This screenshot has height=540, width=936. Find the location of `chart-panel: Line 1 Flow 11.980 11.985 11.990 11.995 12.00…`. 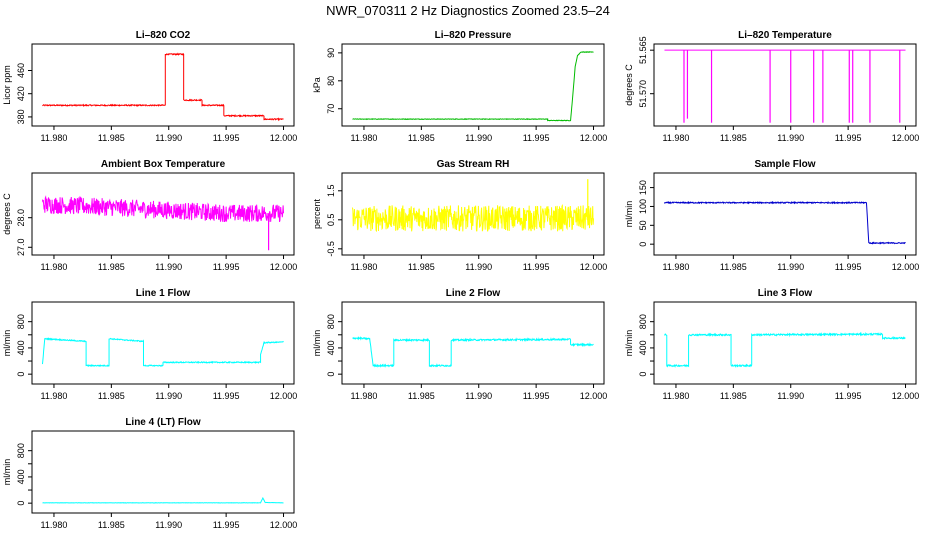

chart-panel: Line 1 Flow 11.980 11.985 11.990 11.995 12.00… is located at coordinates (149, 344).